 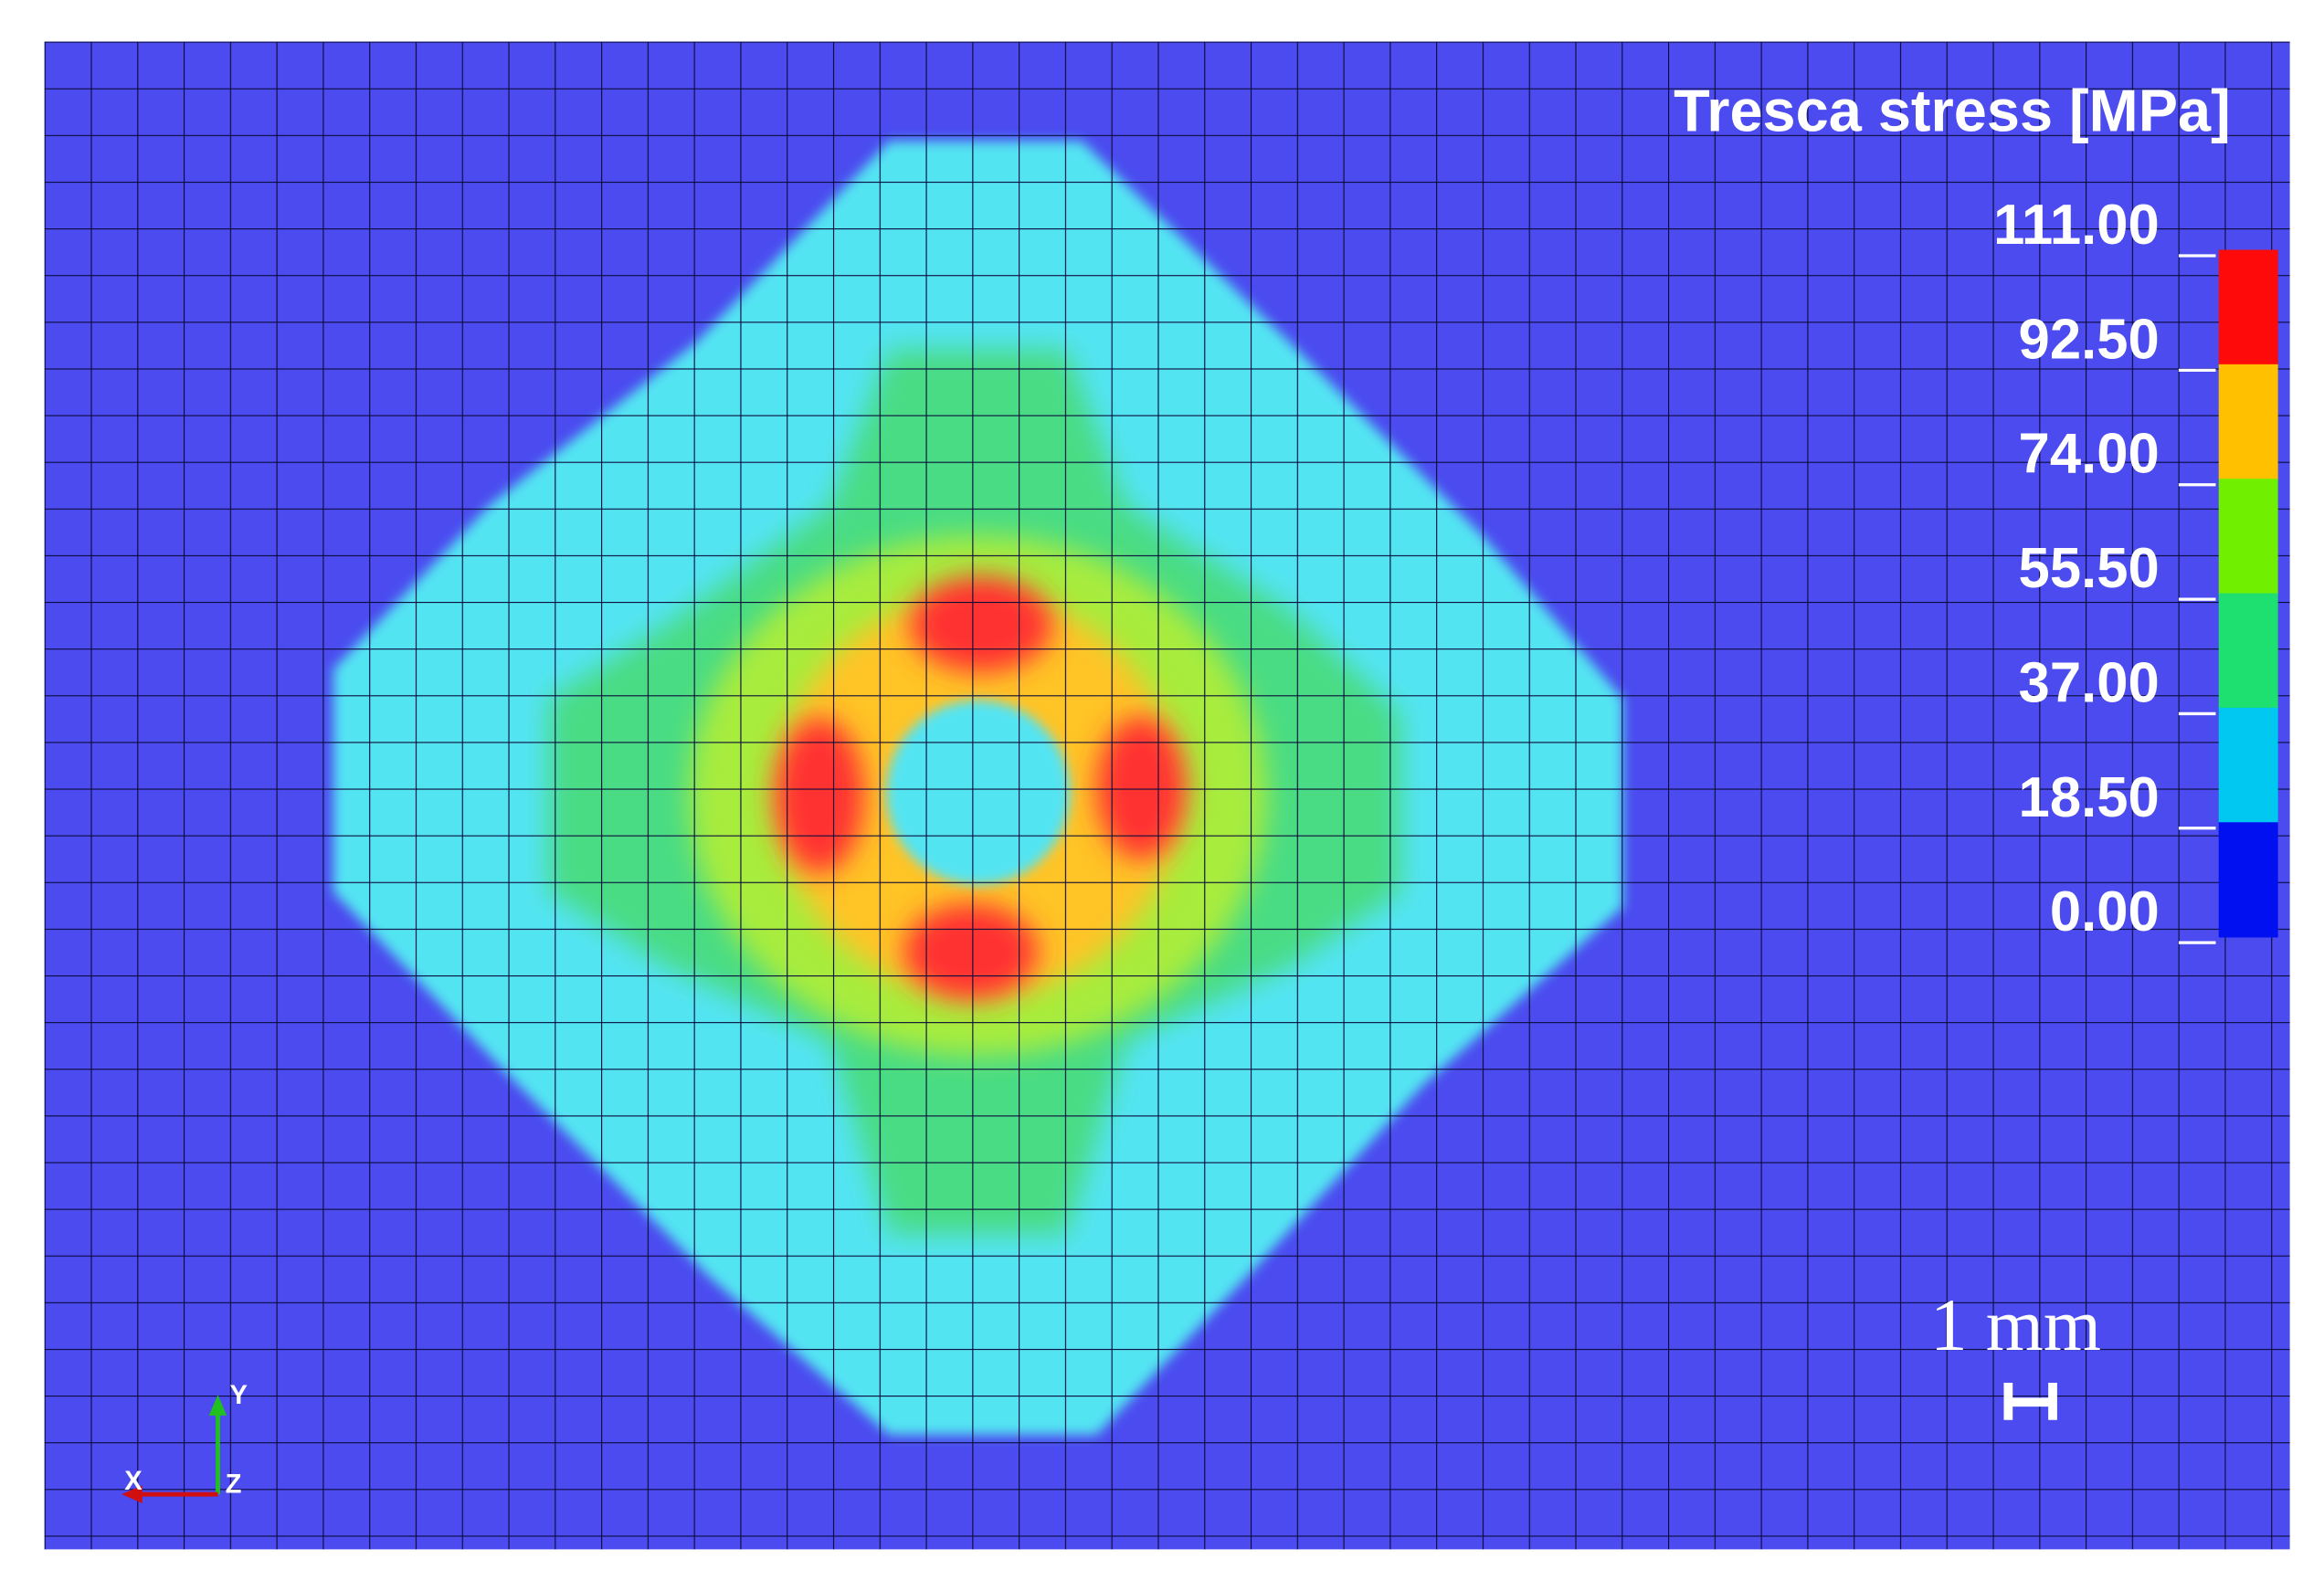 What do you see at coordinates (2089, 454) in the screenshot?
I see `colorbar-tick-label: 74.00` at bounding box center [2089, 454].